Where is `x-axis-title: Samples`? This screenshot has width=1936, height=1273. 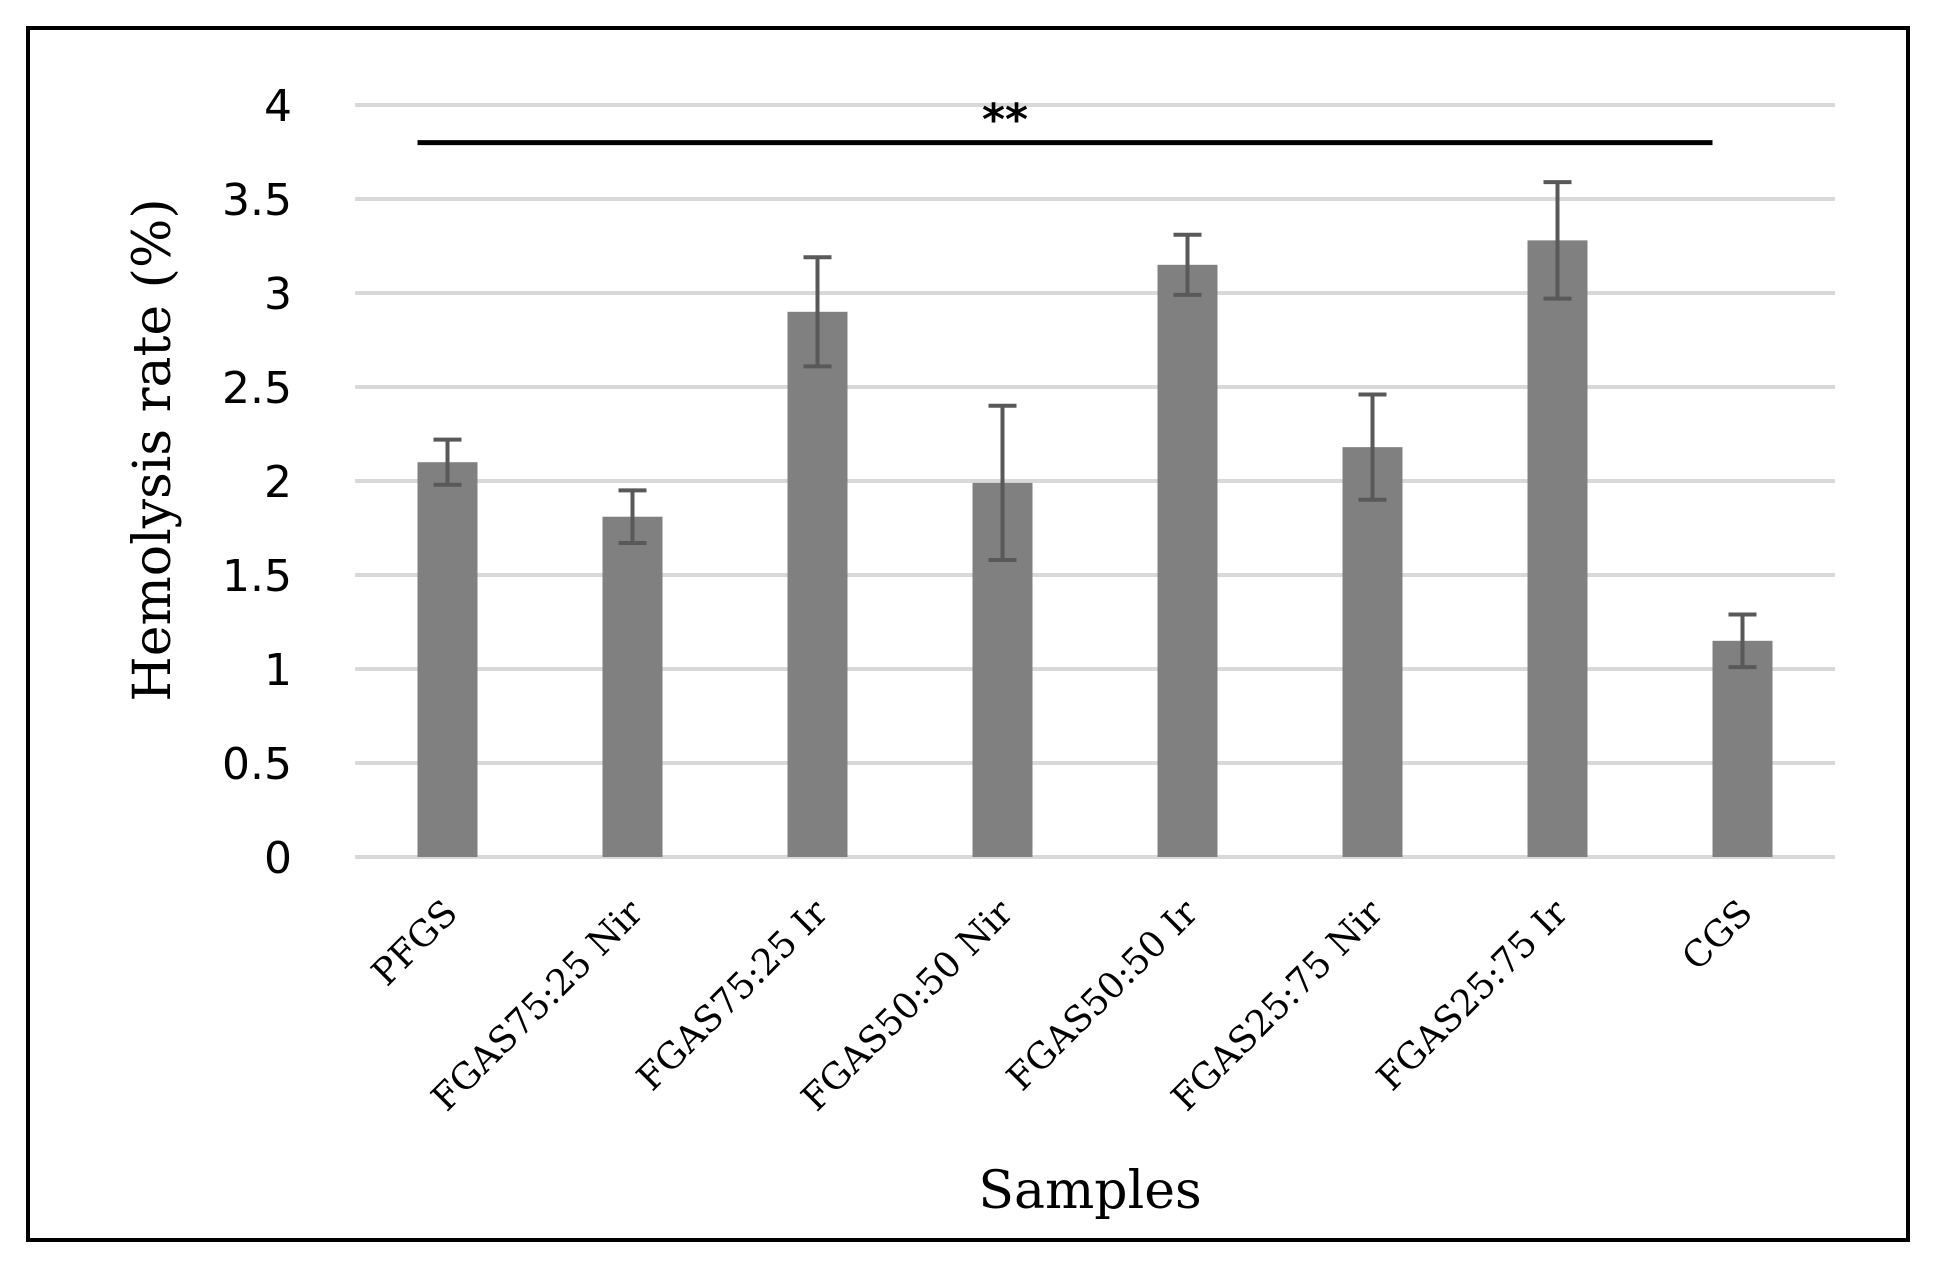 x-axis-title: Samples is located at coordinates (1089, 1191).